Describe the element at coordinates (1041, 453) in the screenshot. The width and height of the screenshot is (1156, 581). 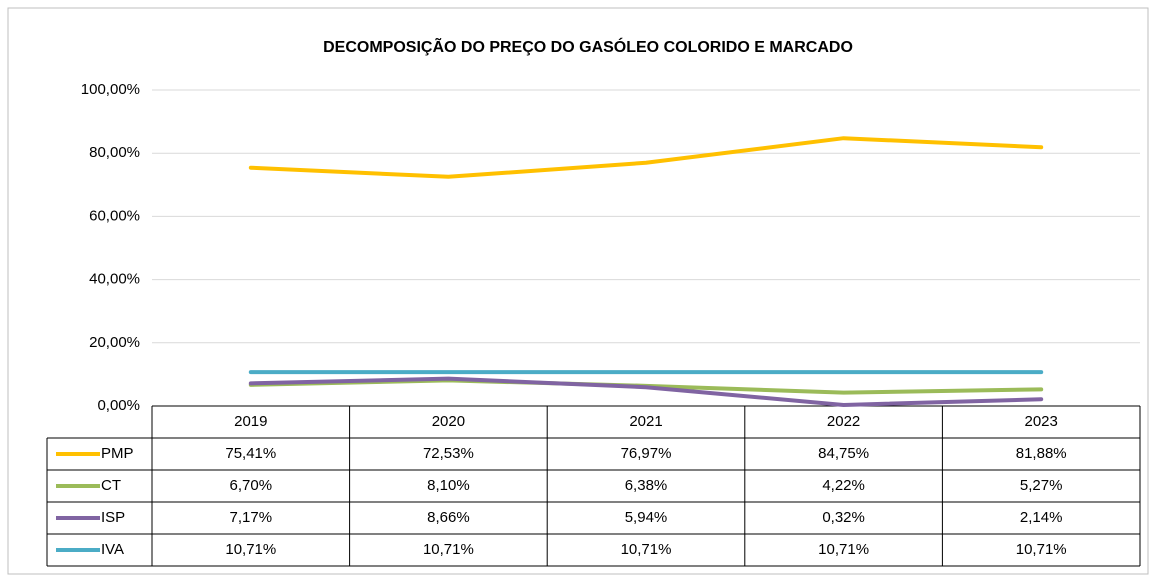
I see `table-value: 81,88%` at that location.